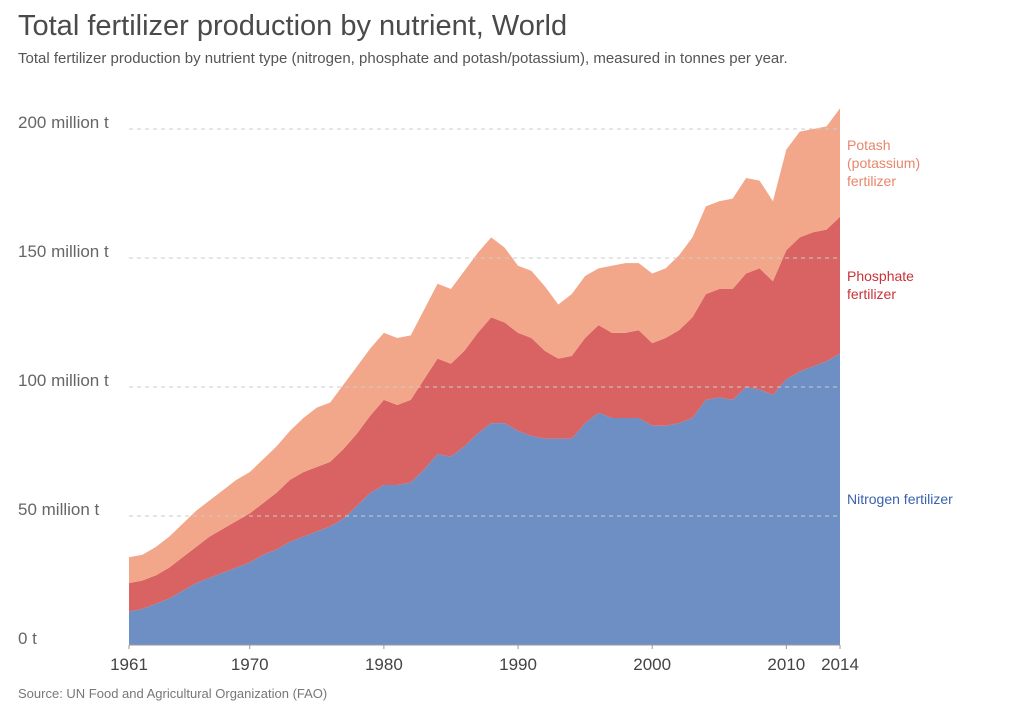  I want to click on x-tick-label: 2000, so click(652, 664).